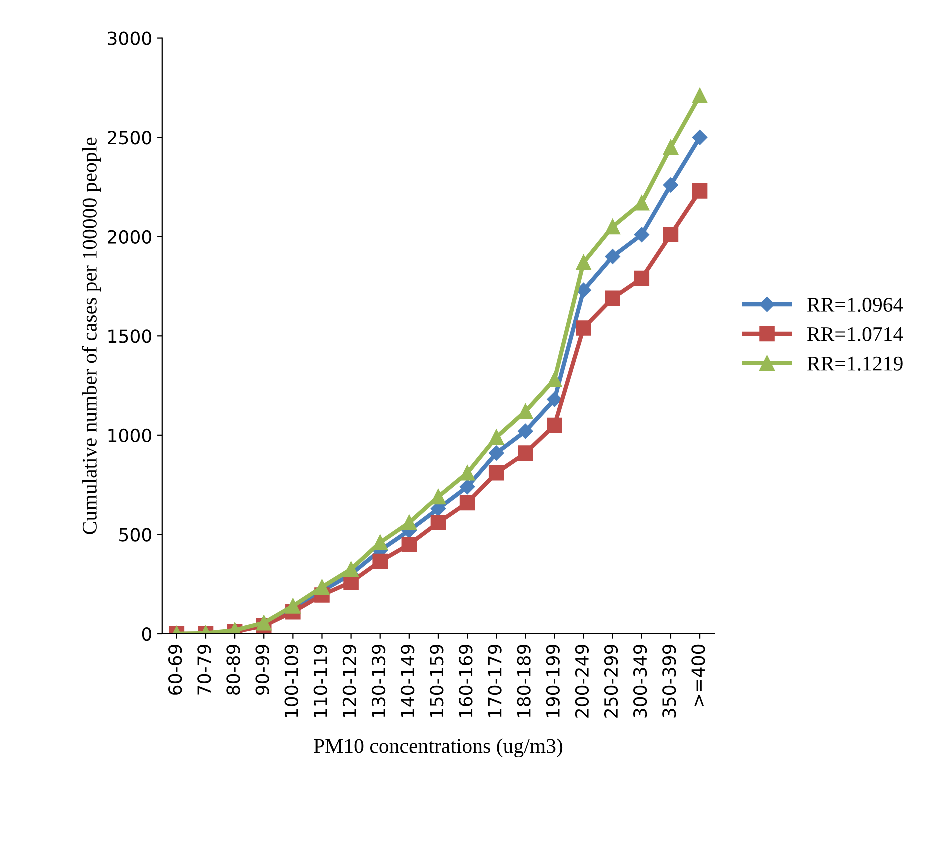  I want to click on x-tick-label: 200-249, so click(582, 681).